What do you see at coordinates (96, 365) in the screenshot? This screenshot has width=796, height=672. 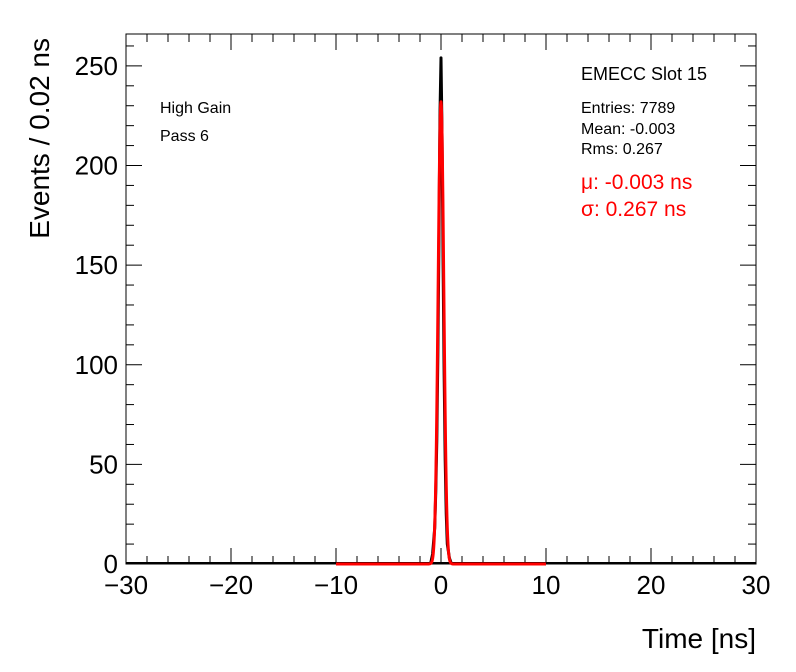 I see `y-tick-label: 100` at bounding box center [96, 365].